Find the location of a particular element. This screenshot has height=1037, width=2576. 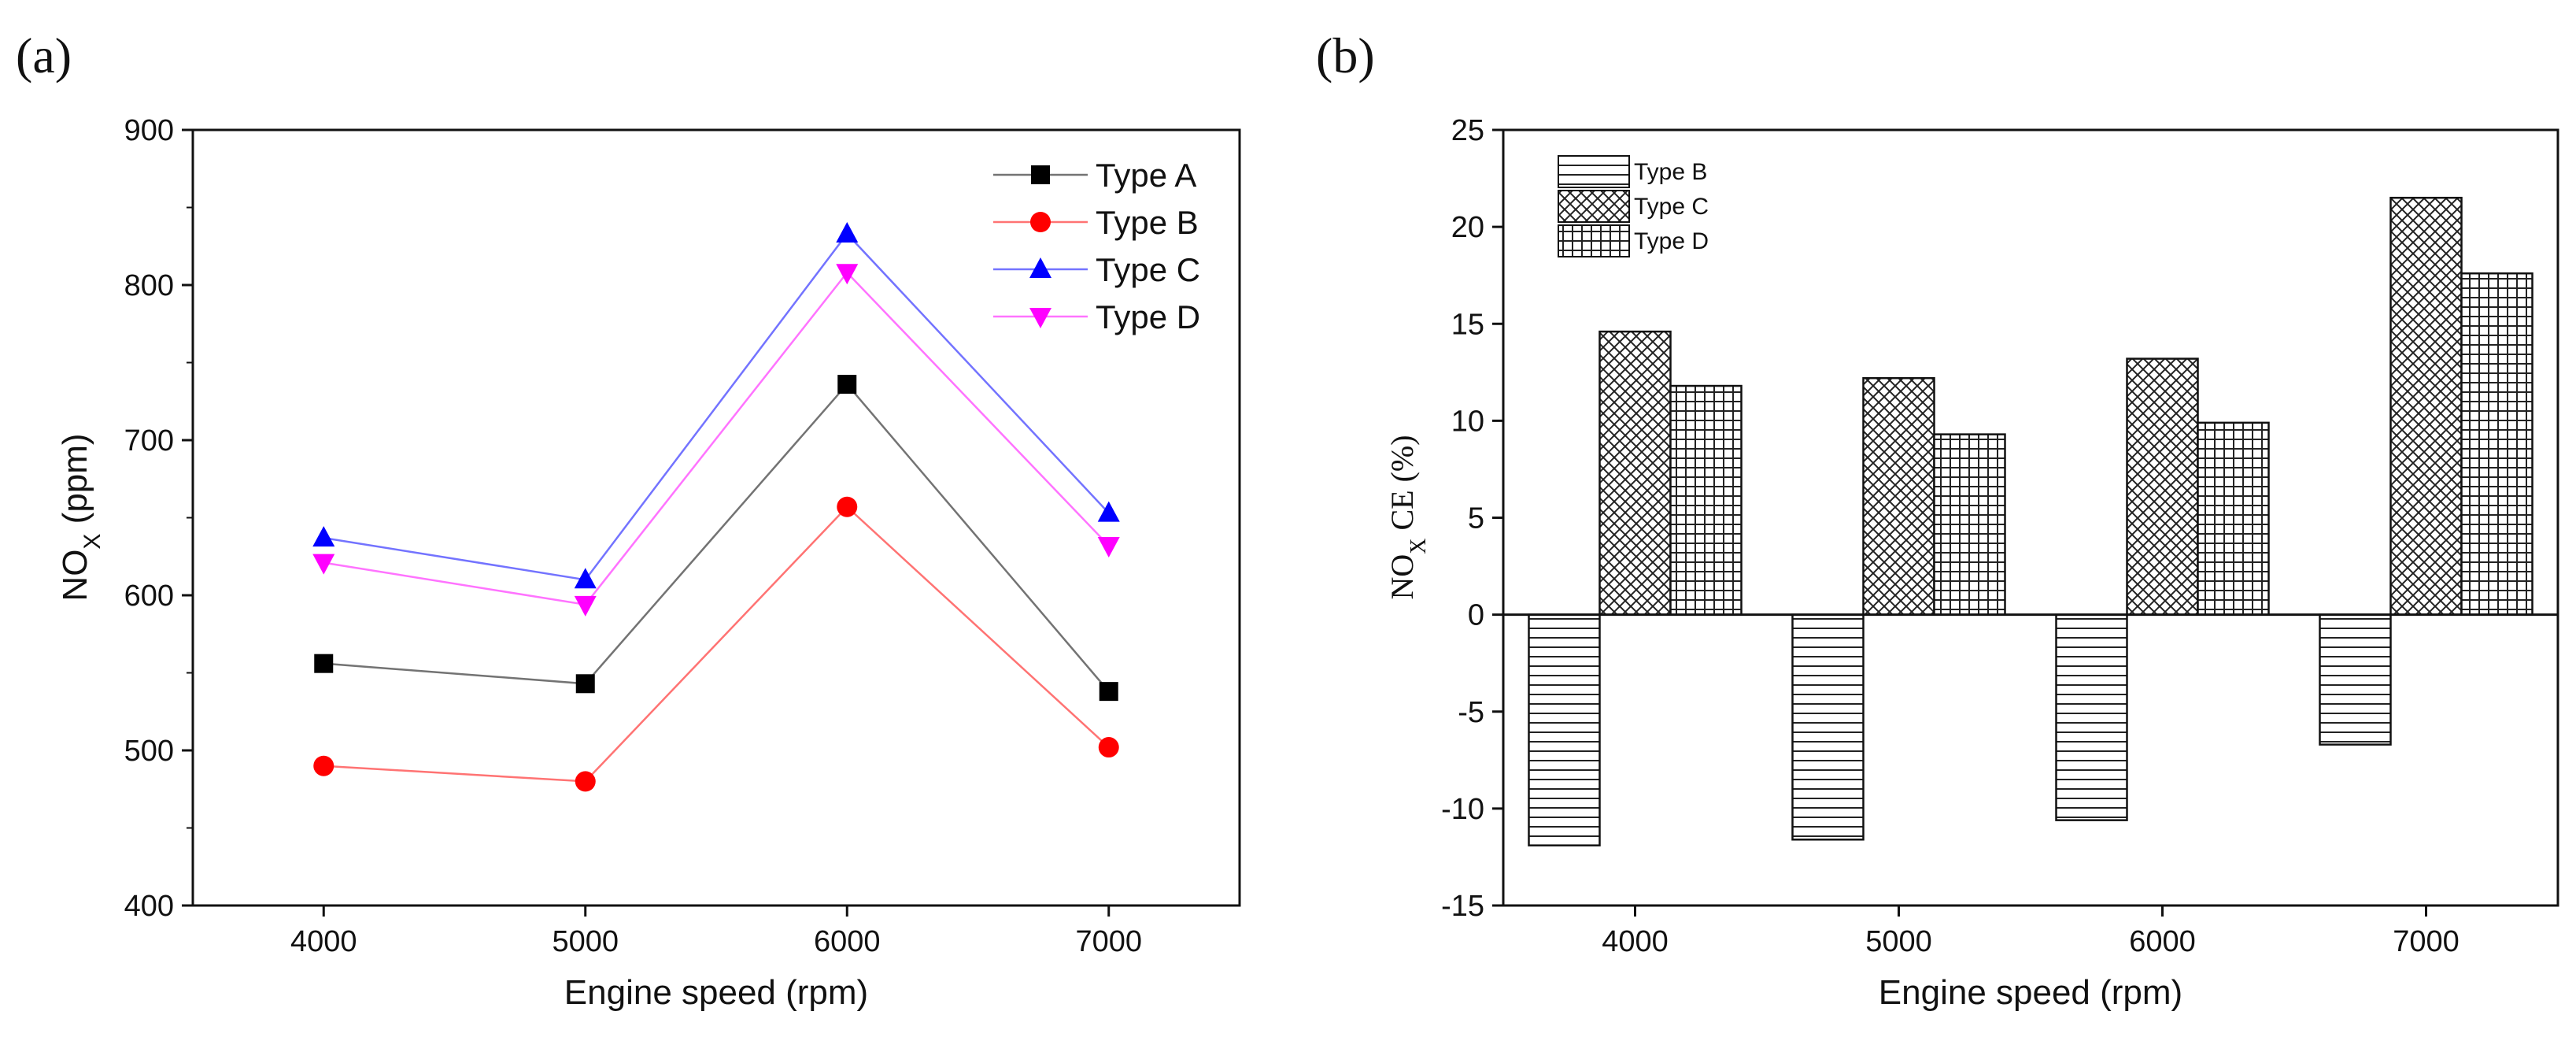

panel-b-y-axis: -15 -10 -5 0 5 10 15 20 25 is located at coordinates (1472, 518).